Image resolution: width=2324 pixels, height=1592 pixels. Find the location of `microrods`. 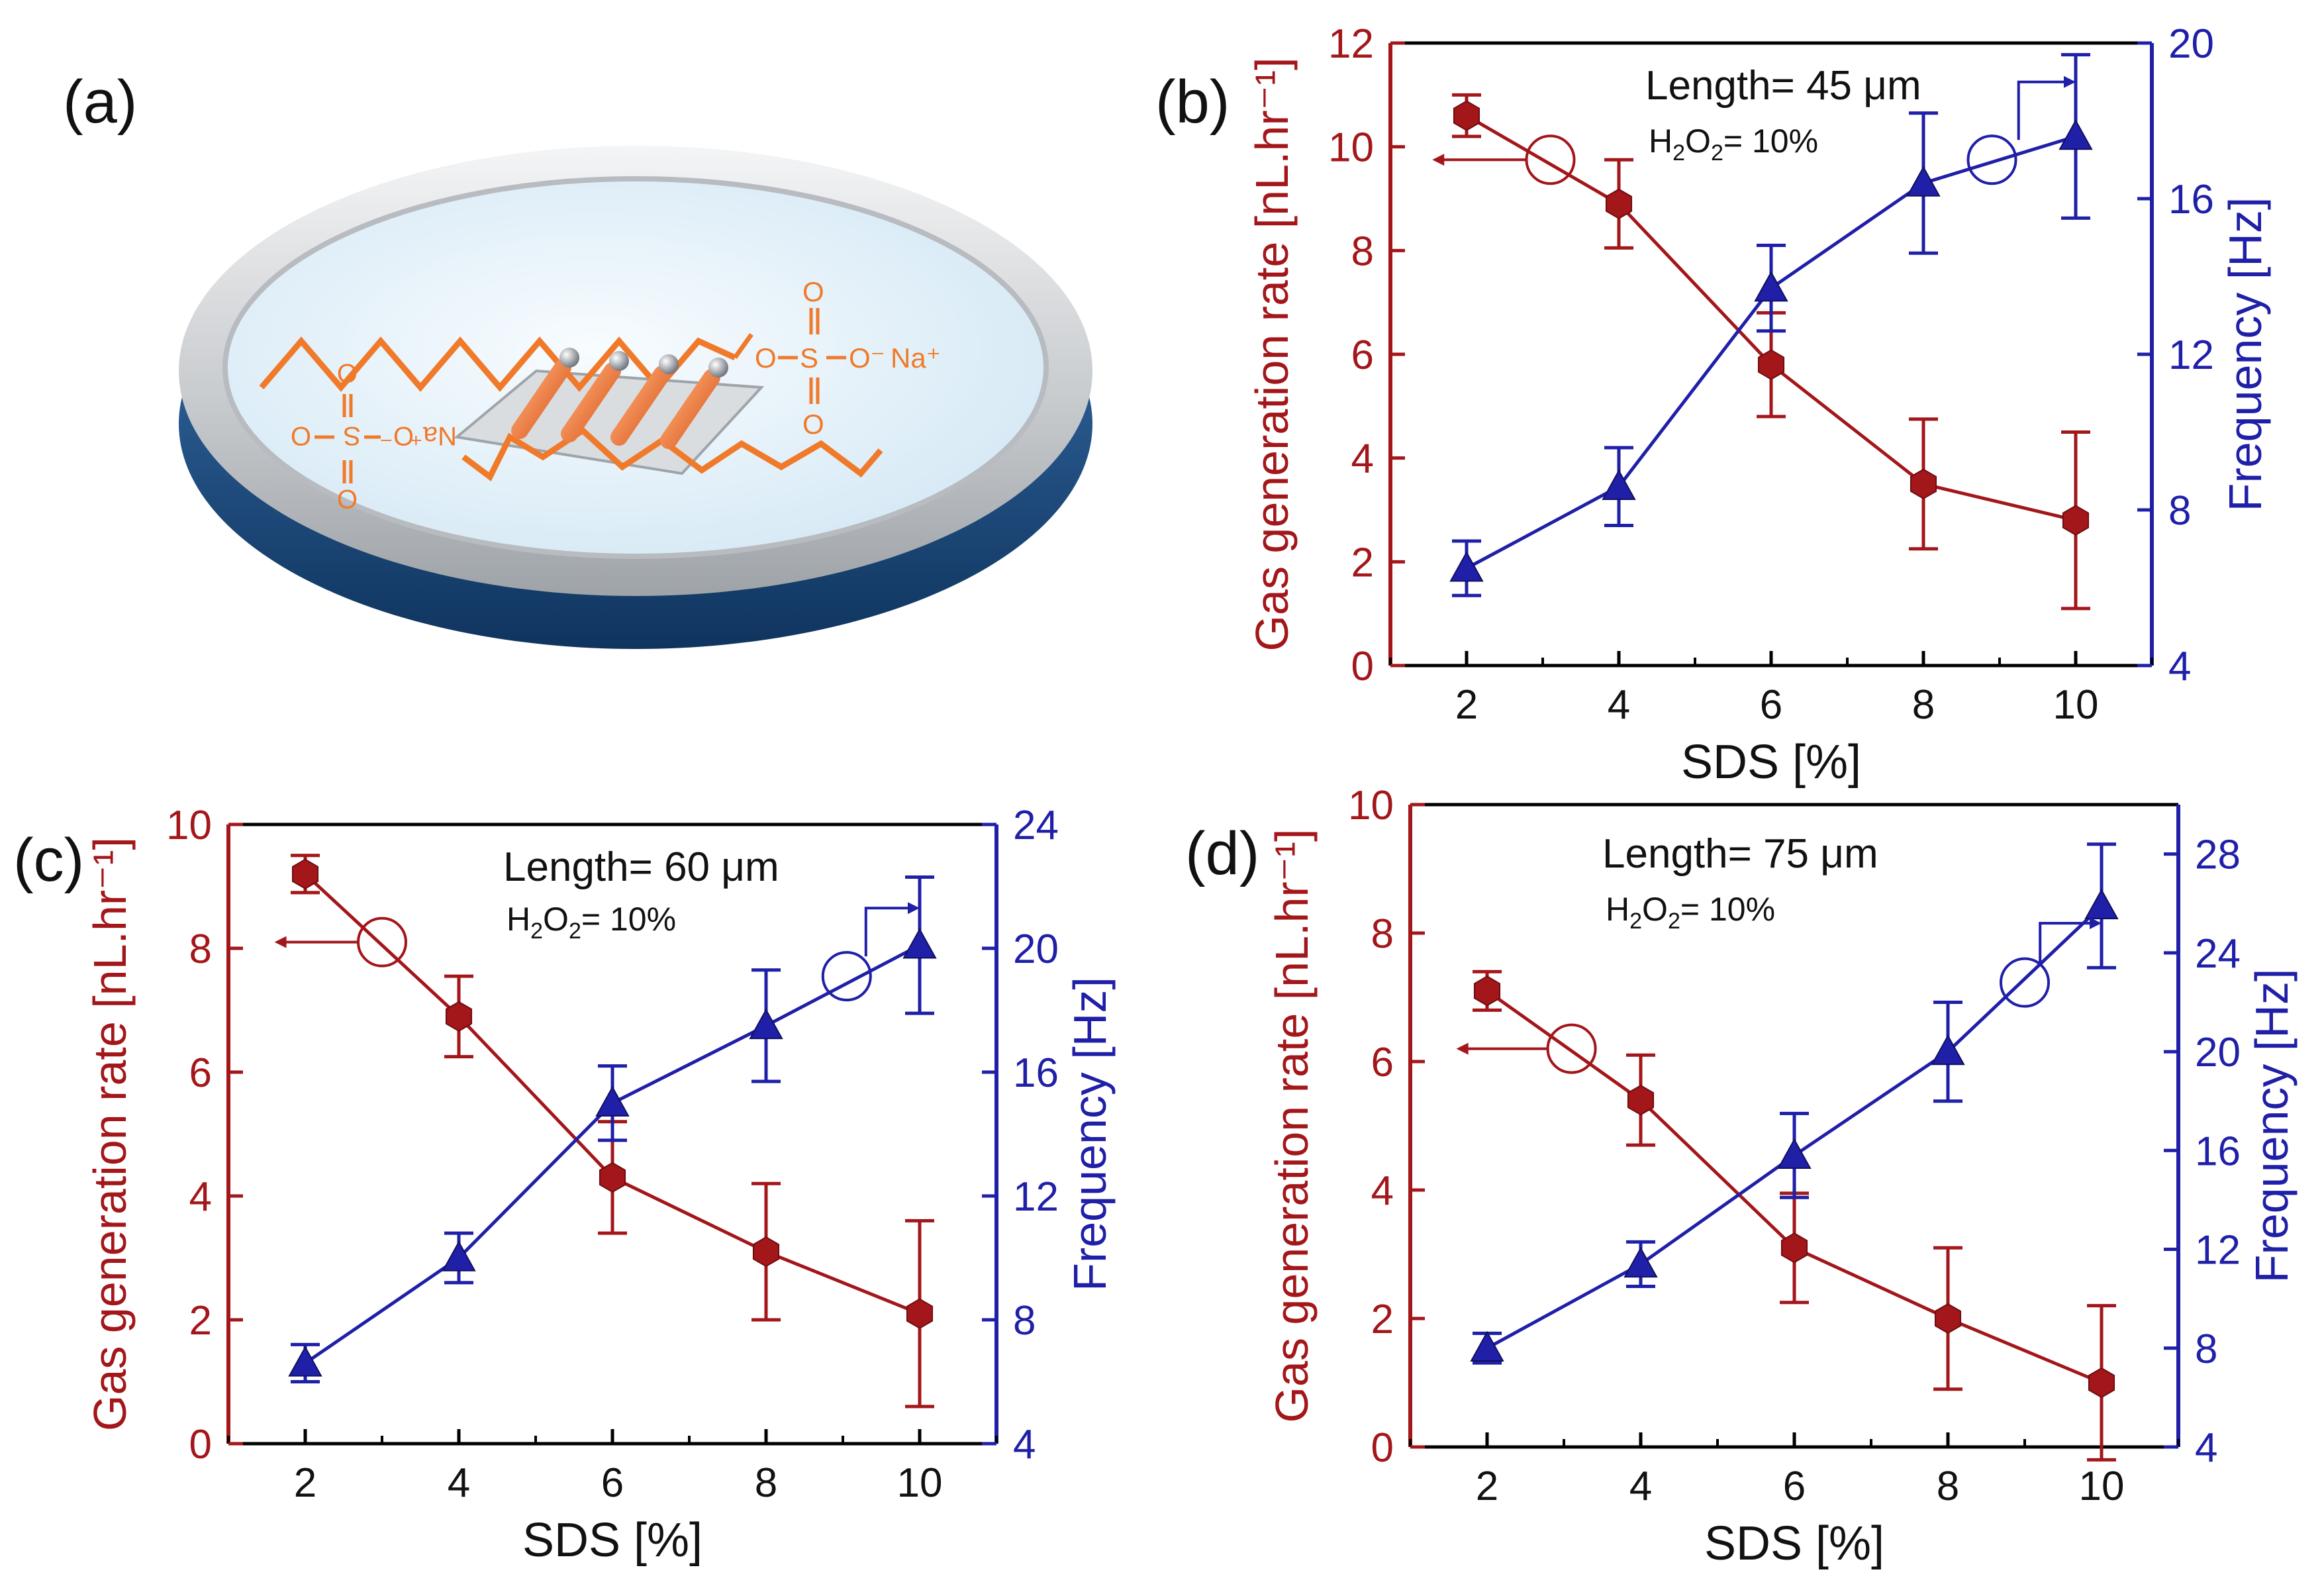

microrods is located at coordinates (620, 398).